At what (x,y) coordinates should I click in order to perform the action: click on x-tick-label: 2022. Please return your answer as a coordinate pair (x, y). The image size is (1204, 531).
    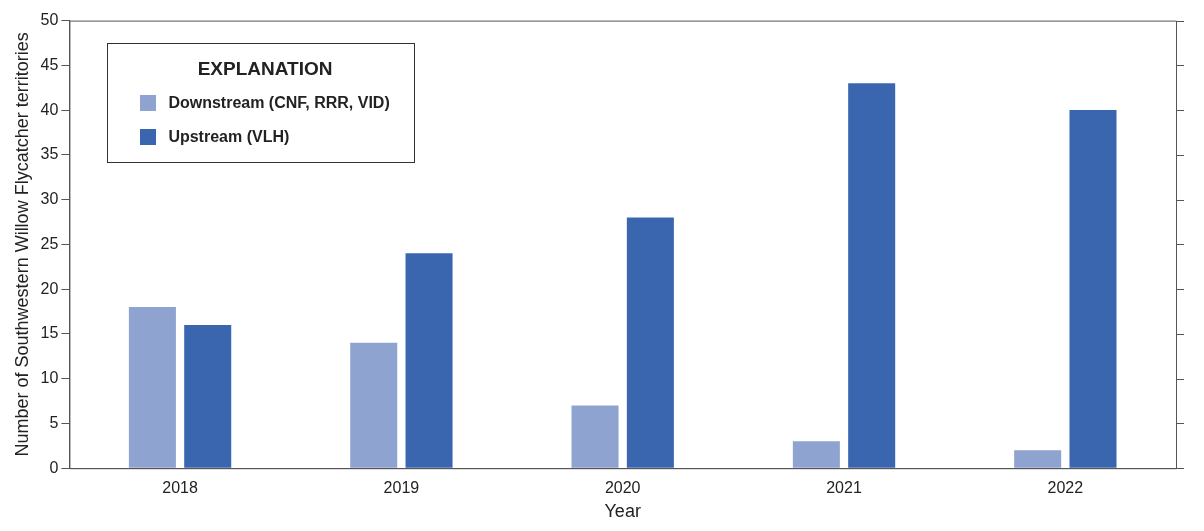
    Looking at the image, I should click on (1065, 488).